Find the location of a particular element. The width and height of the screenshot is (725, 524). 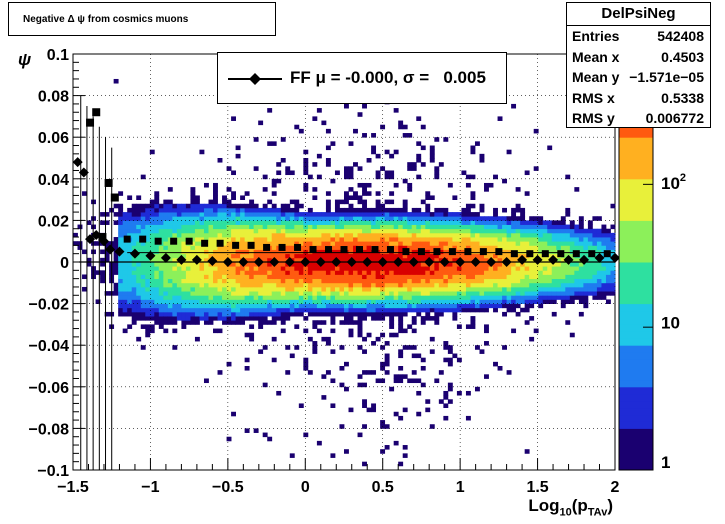

plot-title: Negative Δ ψ from cosmics muons is located at coordinates (106, 19).